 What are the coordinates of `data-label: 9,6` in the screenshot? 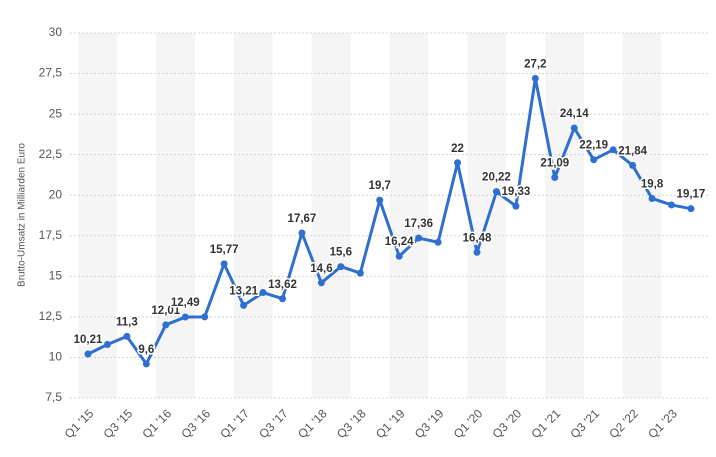 It's located at (146, 350).